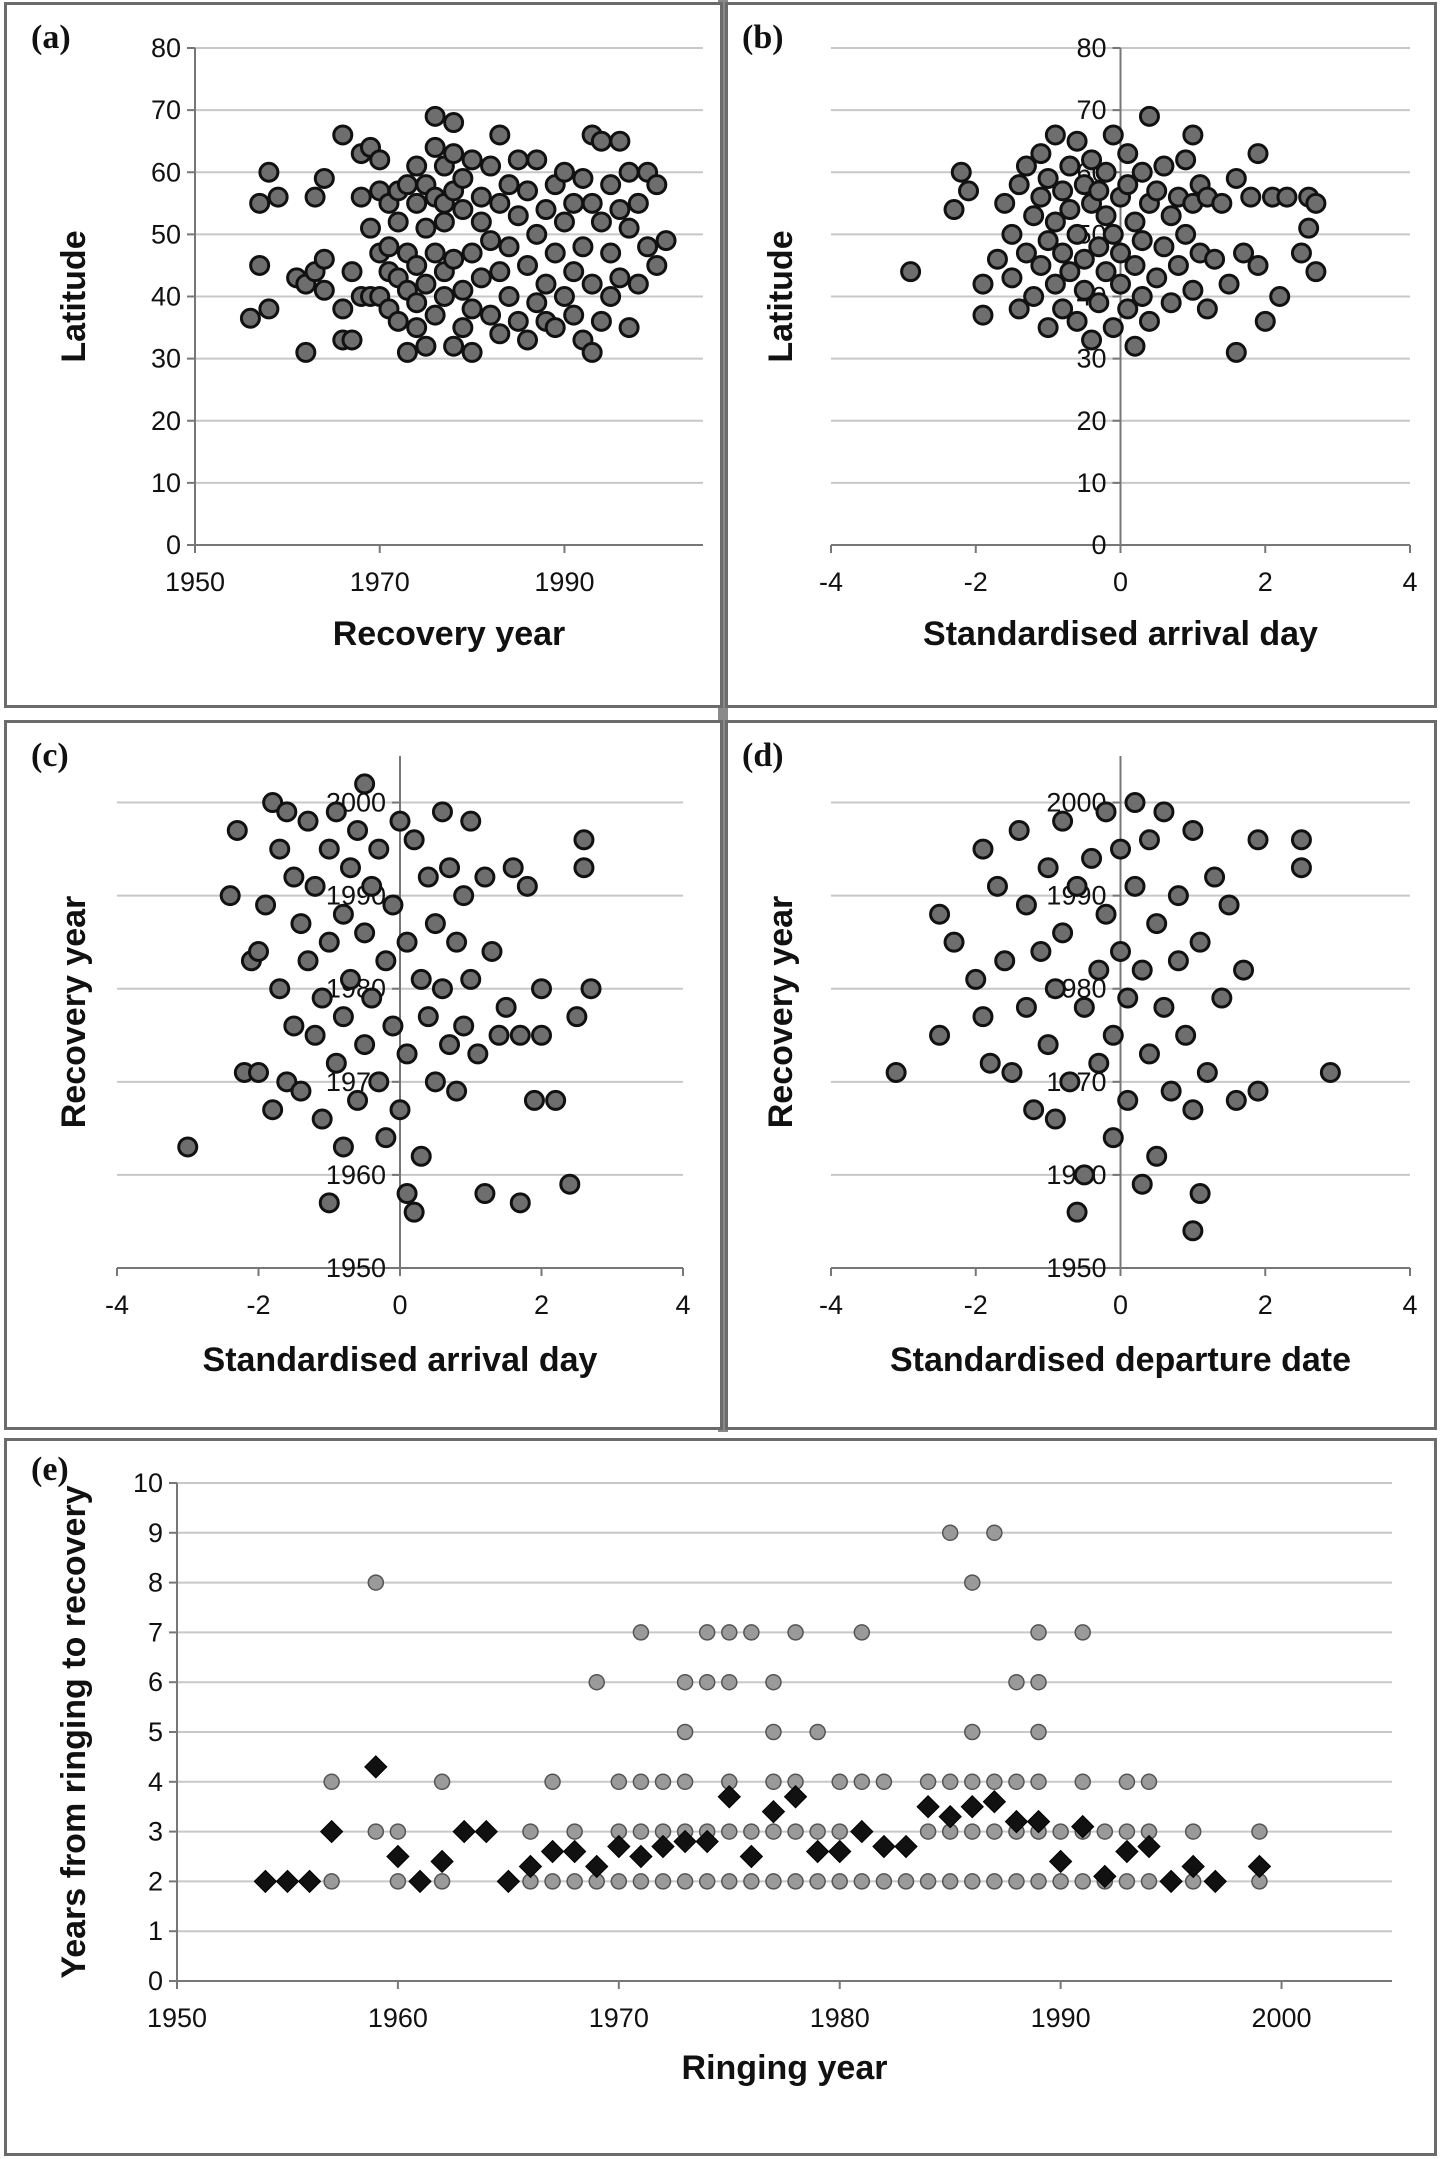 The height and width of the screenshot is (2159, 1441). What do you see at coordinates (155, 1533) in the screenshot?
I see `y-tick-label: 9` at bounding box center [155, 1533].